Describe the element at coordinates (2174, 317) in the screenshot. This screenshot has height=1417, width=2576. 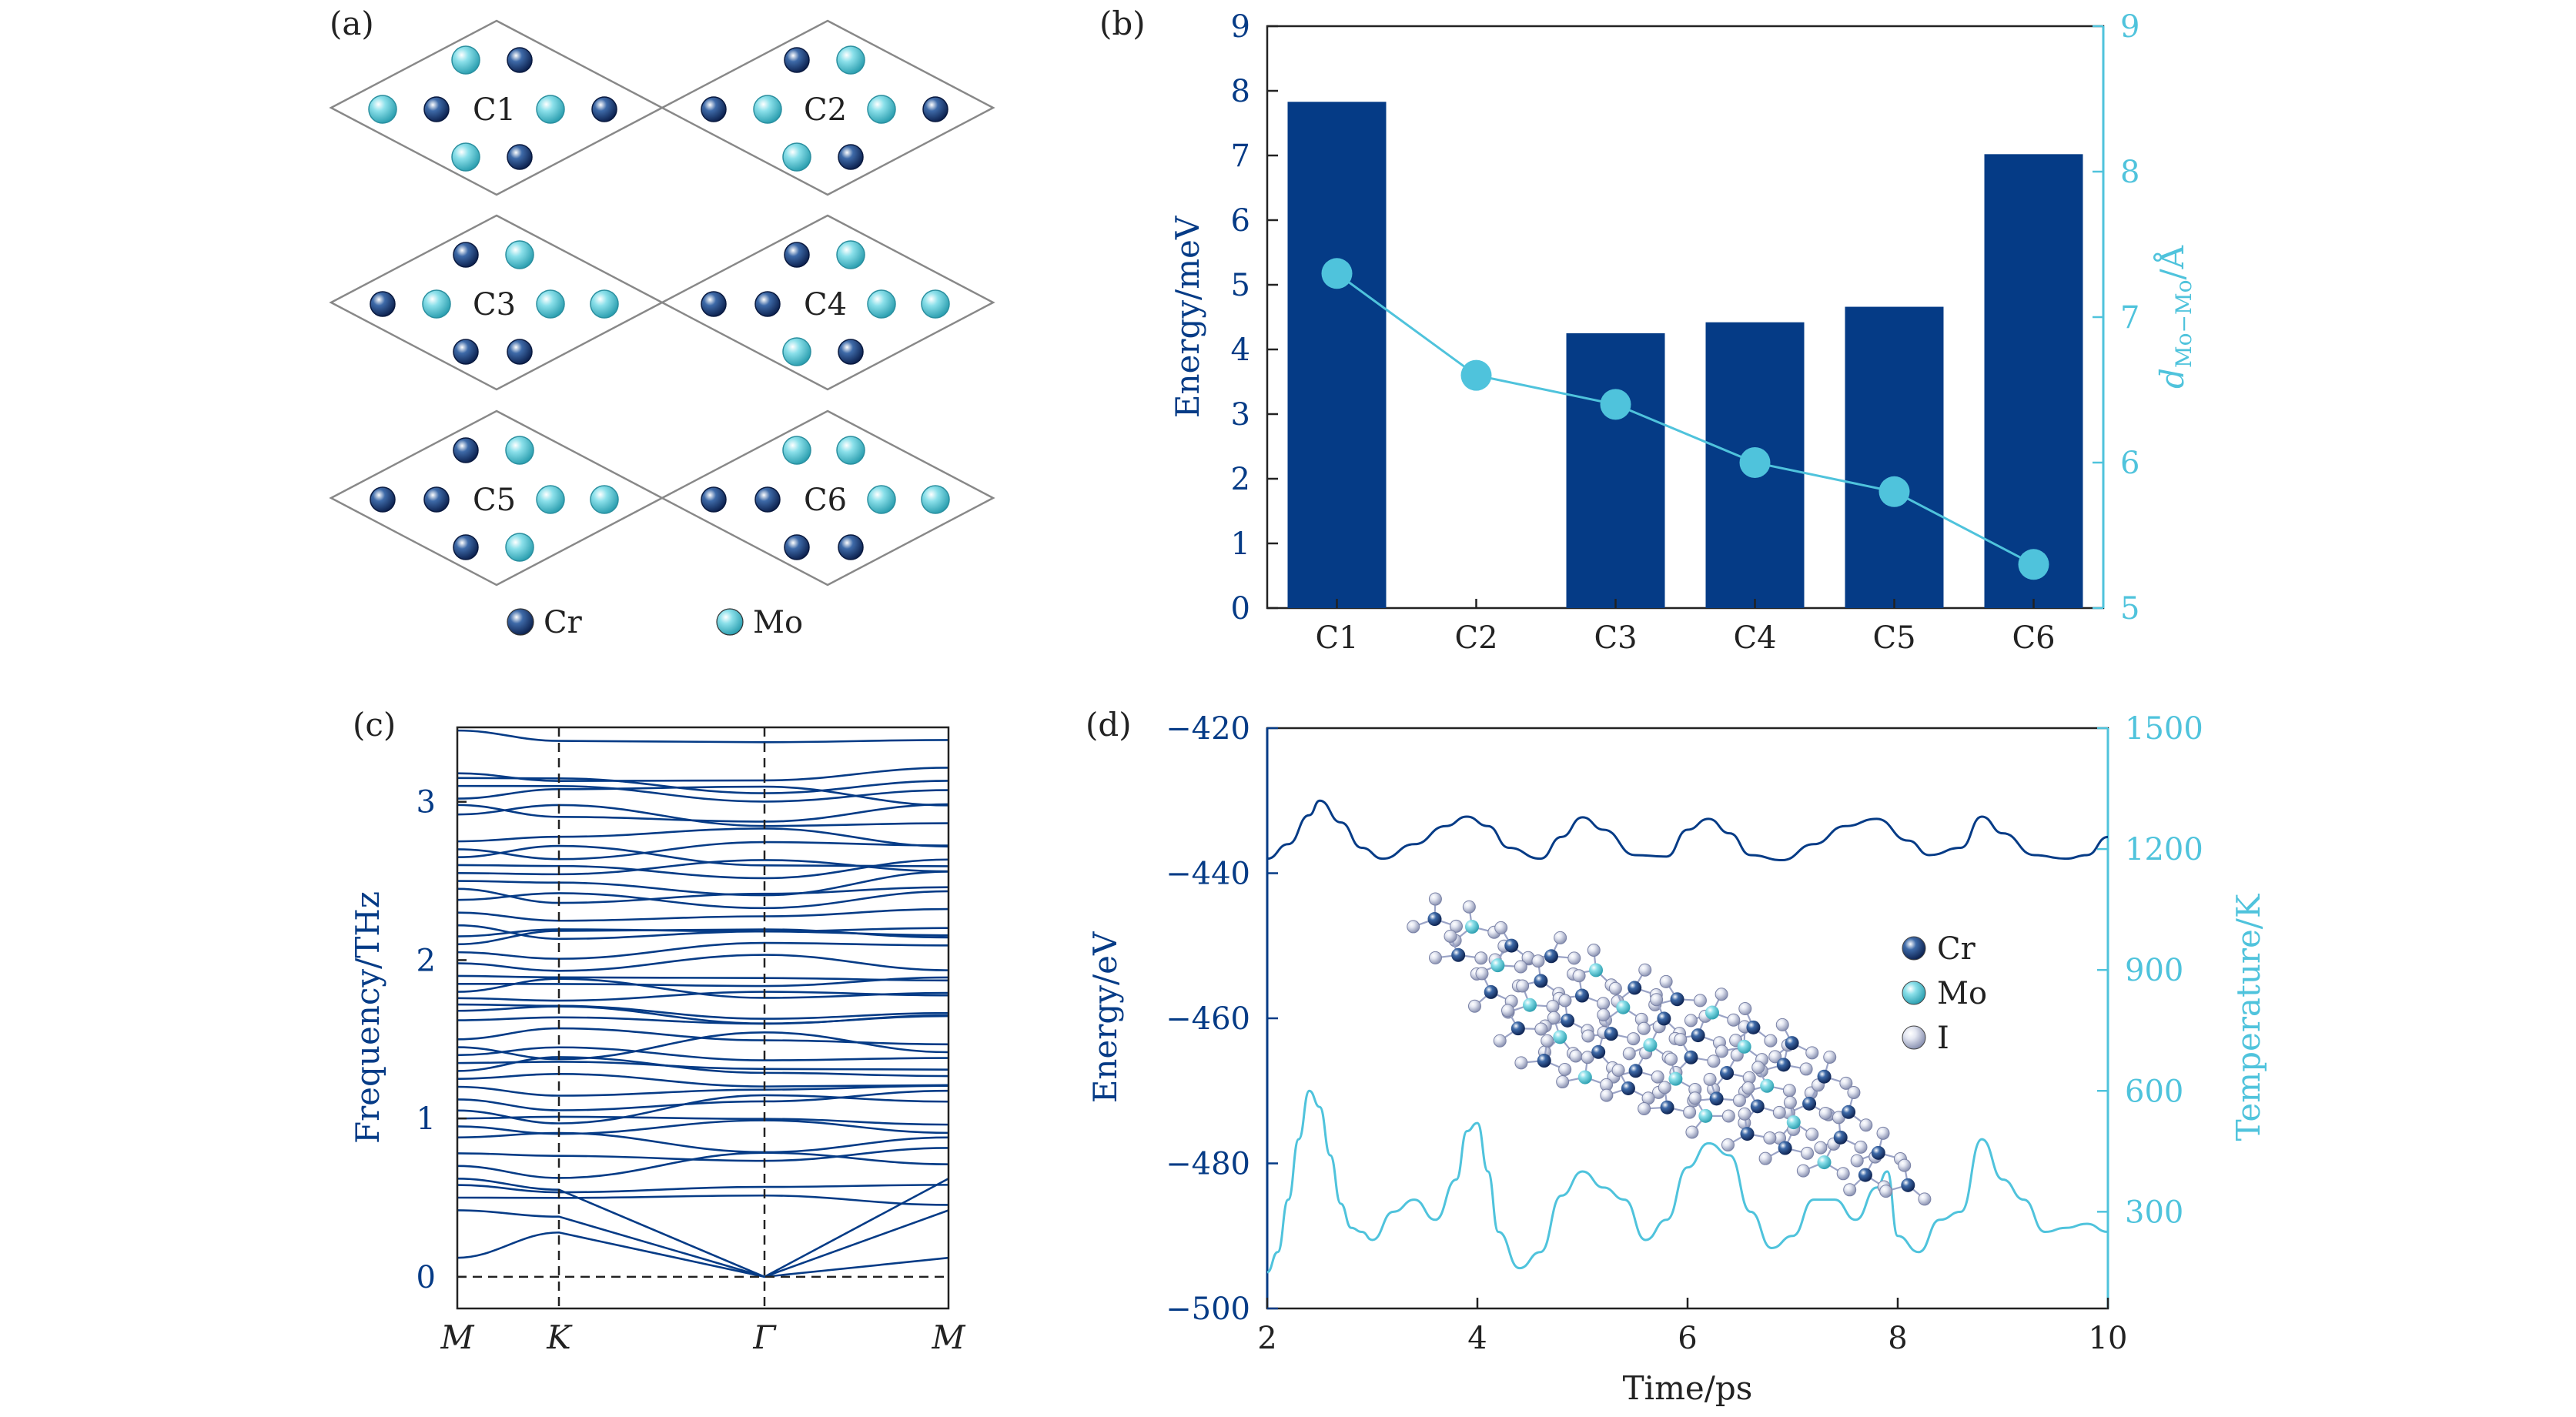
I see `ylabel-right: dMo−Mo/Å` at that location.